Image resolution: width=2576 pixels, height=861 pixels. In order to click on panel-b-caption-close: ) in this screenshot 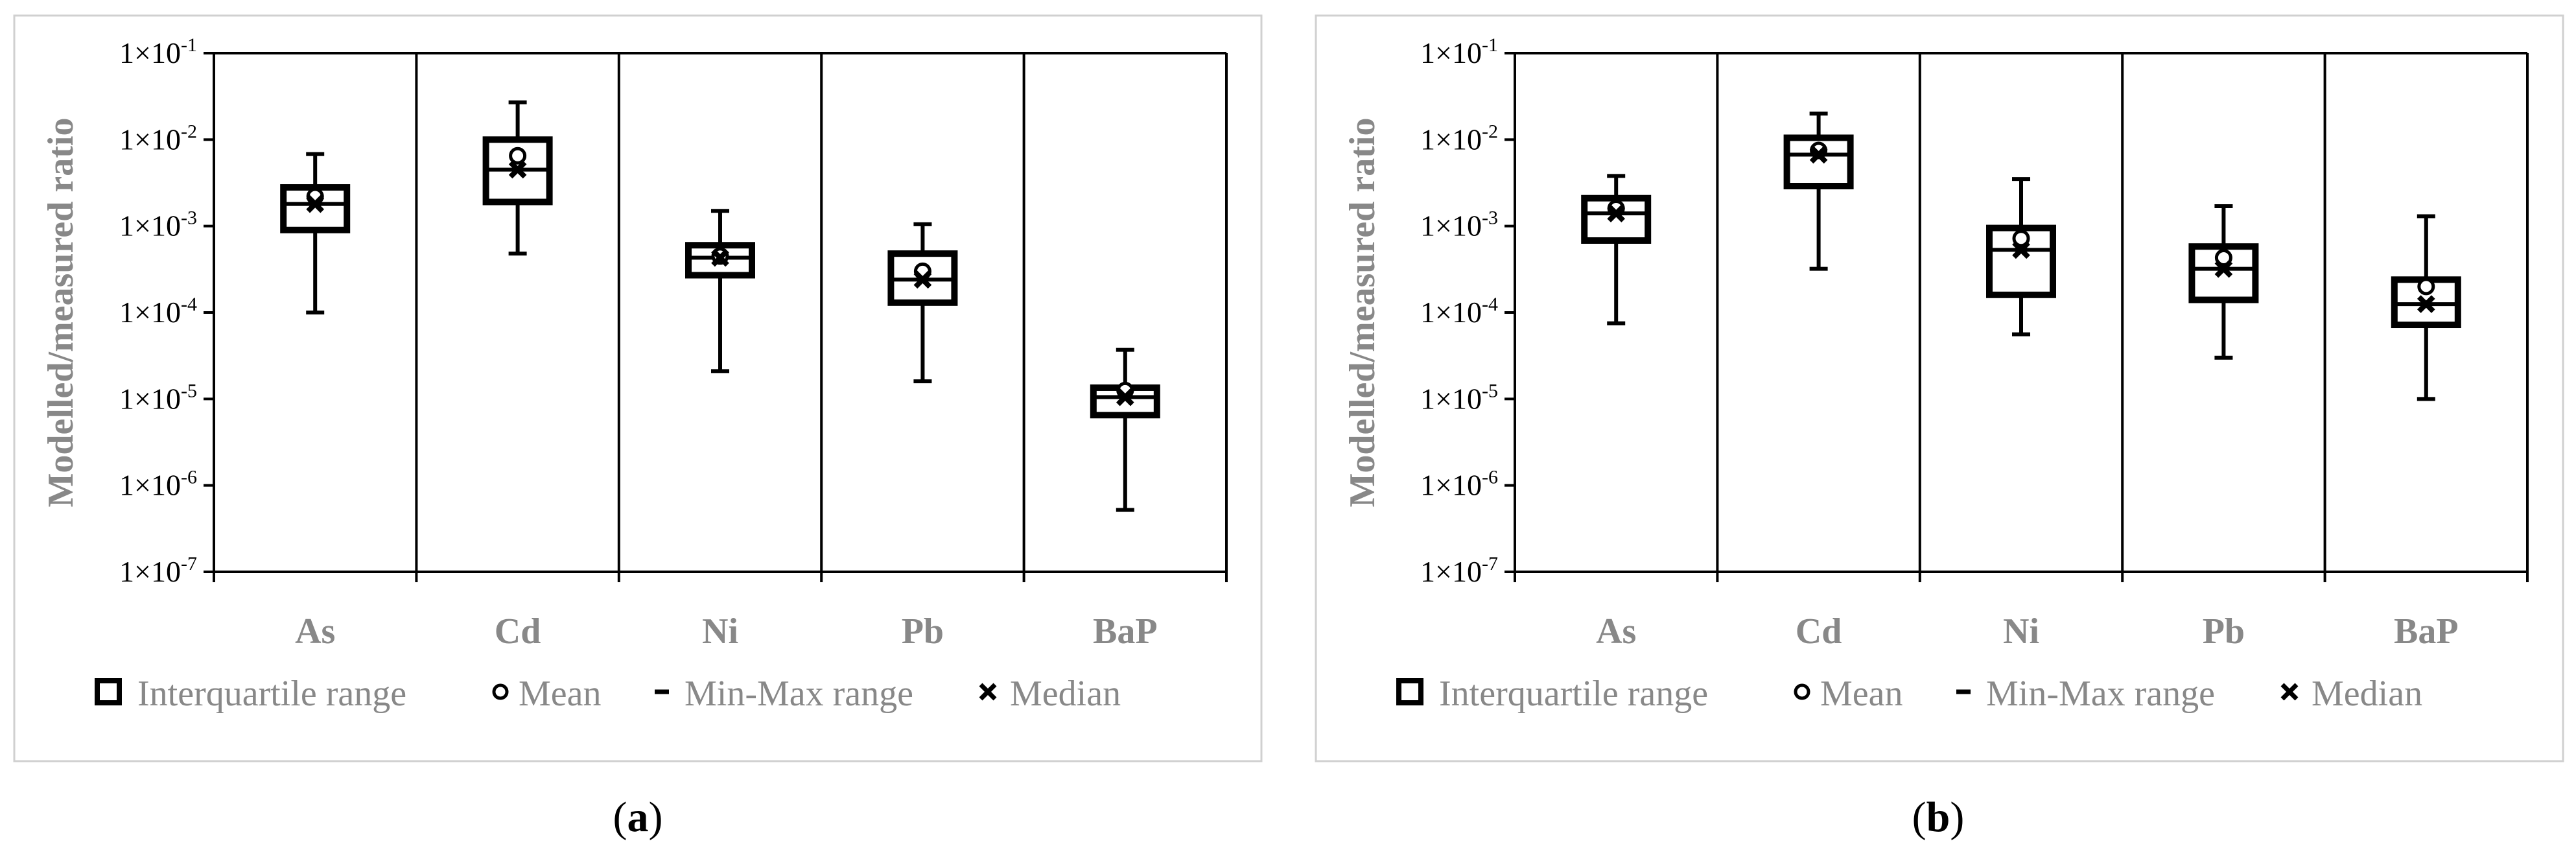, I will do `click(1957, 817)`.